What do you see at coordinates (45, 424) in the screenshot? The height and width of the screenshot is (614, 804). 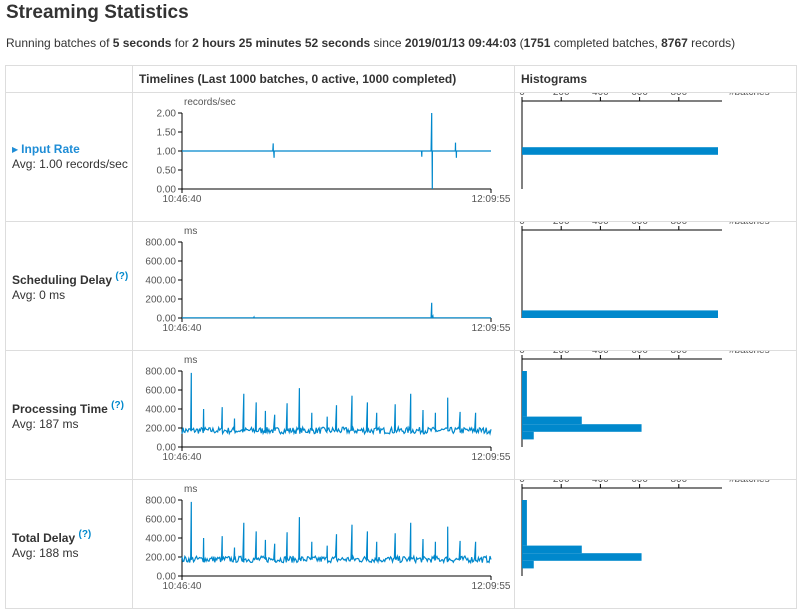 I see `metric-avg: Avg: 187 ms` at bounding box center [45, 424].